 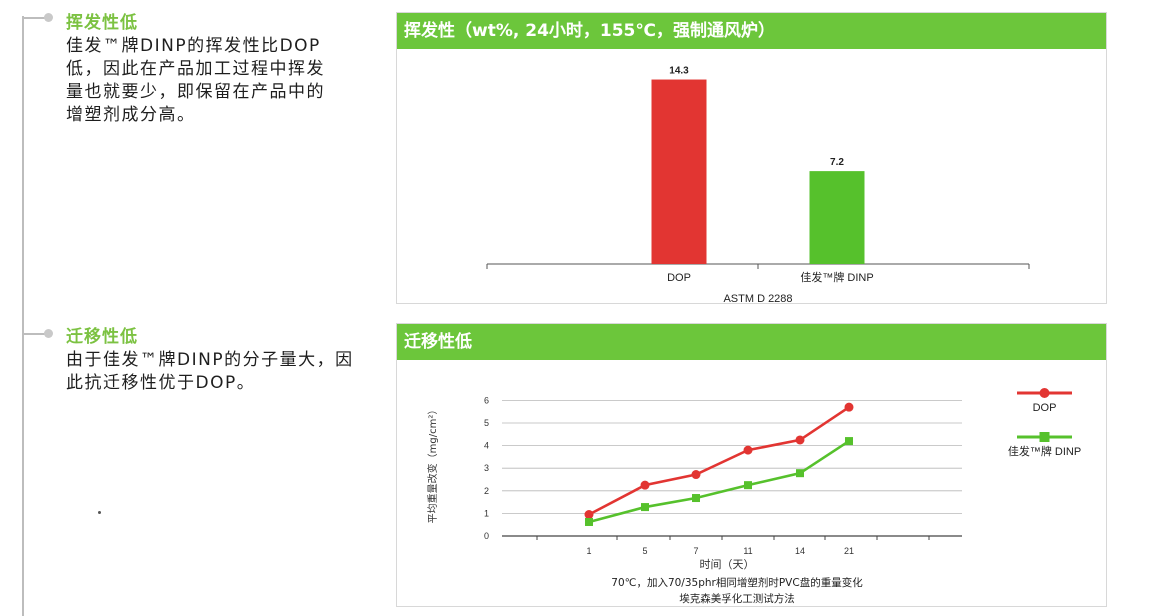 I want to click on category-label: 佳发™牌 DINP, so click(x=836, y=277).